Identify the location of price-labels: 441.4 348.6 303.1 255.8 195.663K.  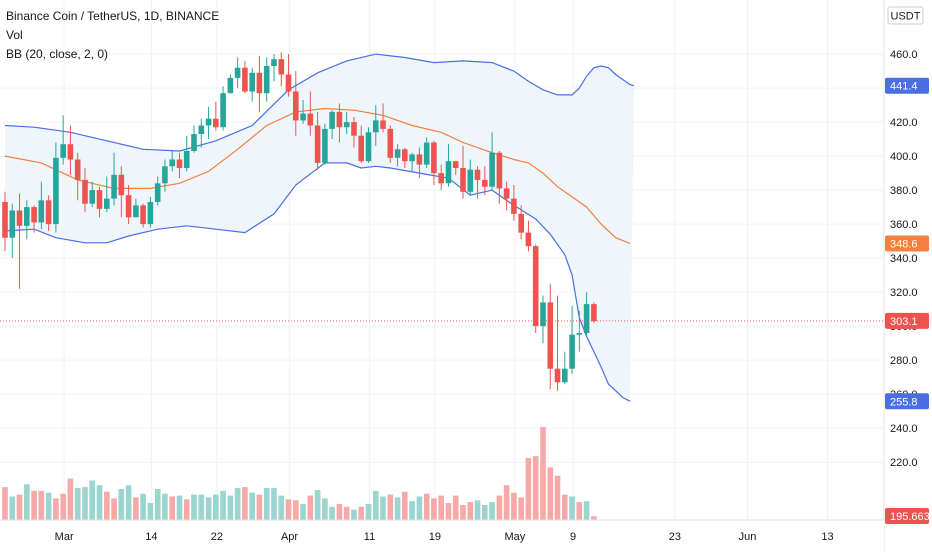
(908, 300).